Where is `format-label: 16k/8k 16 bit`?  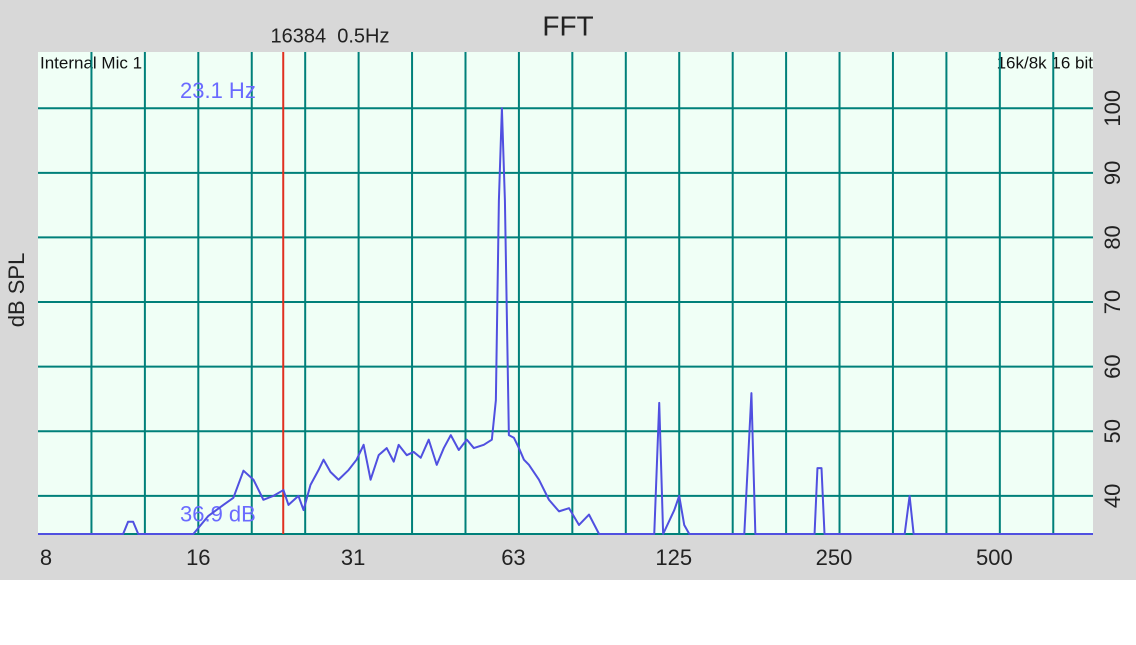
format-label: 16k/8k 16 bit is located at coordinates (1045, 62).